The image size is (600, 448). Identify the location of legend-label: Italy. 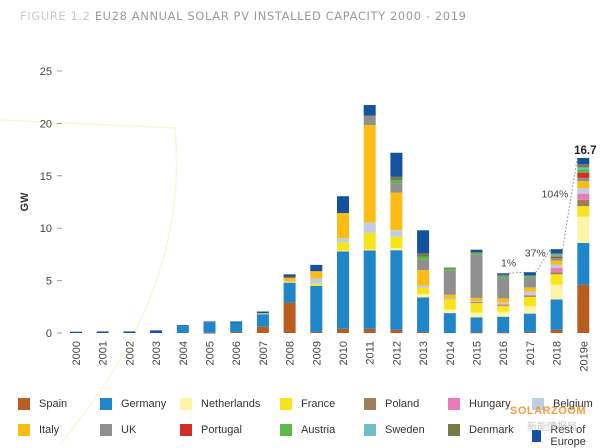
(49, 430).